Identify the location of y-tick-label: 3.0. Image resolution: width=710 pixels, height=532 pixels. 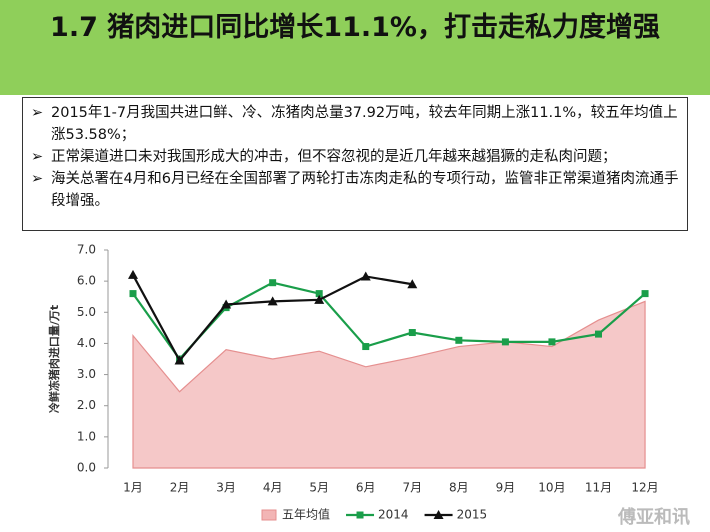
(86, 374).